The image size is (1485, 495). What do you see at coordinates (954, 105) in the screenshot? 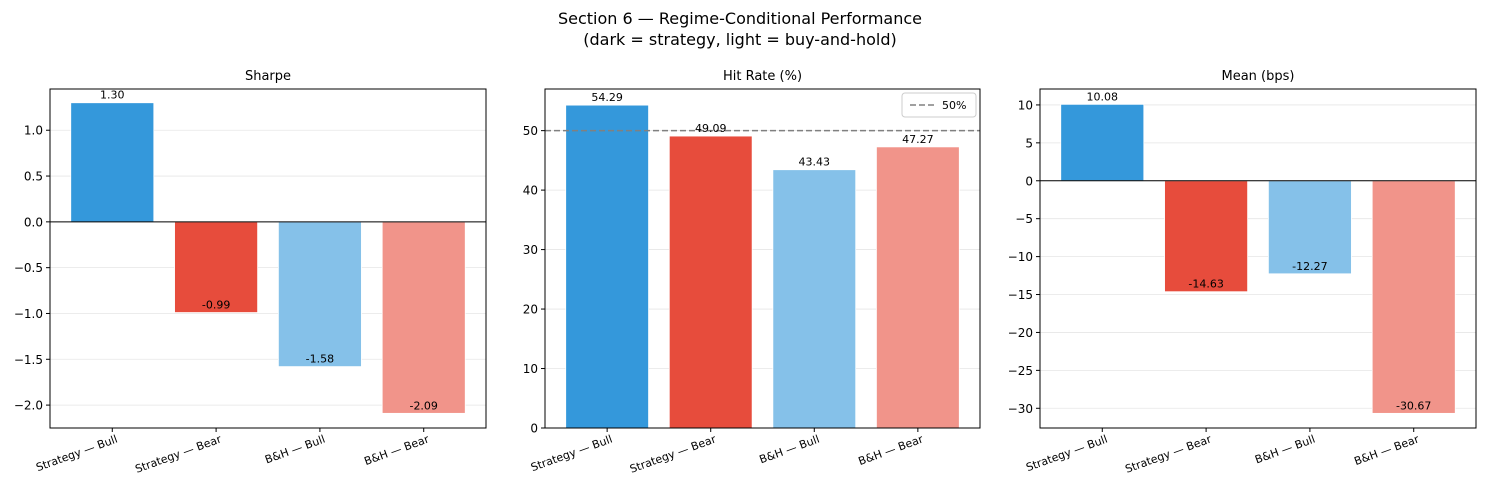
I see `legend-label: 50%` at bounding box center [954, 105].